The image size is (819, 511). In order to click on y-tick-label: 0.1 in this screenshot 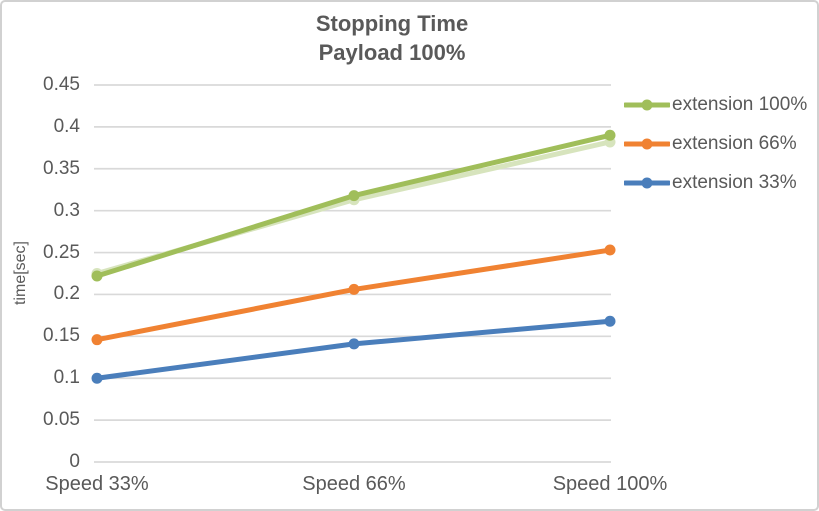, I will do `click(66, 378)`.